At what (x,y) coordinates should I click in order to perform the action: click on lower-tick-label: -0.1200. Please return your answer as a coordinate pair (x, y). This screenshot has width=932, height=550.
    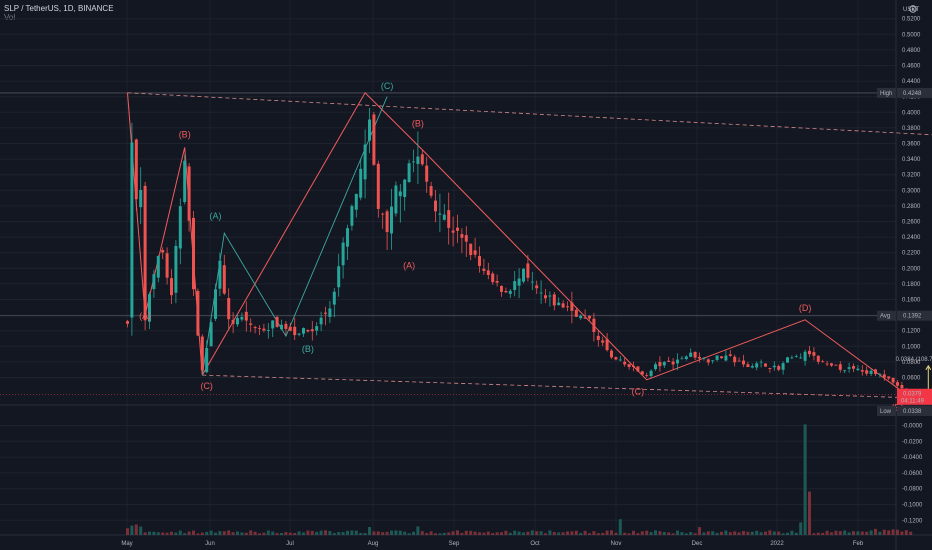
    Looking at the image, I should click on (912, 521).